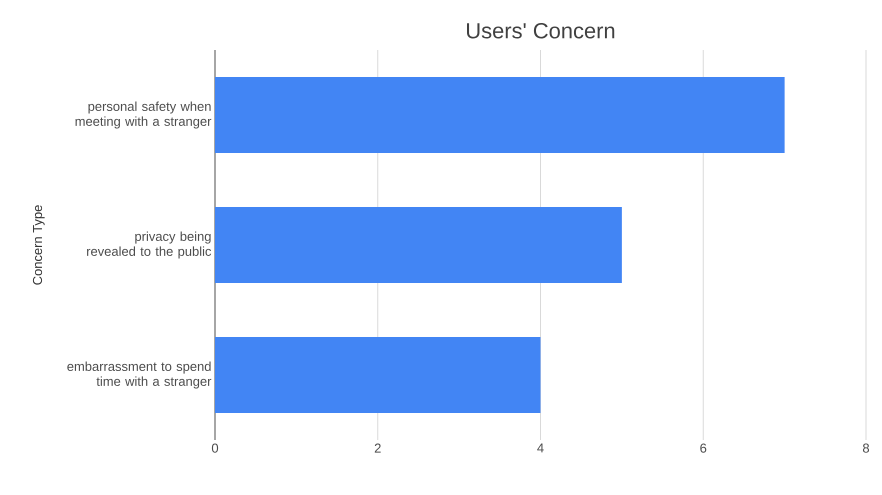 The width and height of the screenshot is (882, 495). Describe the element at coordinates (377, 448) in the screenshot. I see `x-tick-label: 2` at that location.